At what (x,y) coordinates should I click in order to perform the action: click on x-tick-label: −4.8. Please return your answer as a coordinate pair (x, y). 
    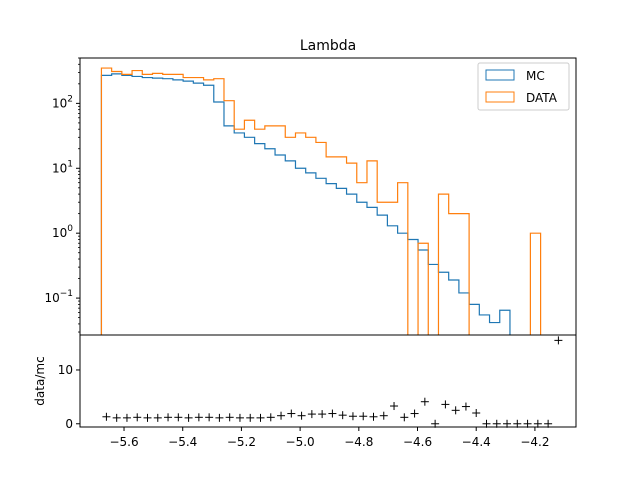
    Looking at the image, I should click on (358, 442).